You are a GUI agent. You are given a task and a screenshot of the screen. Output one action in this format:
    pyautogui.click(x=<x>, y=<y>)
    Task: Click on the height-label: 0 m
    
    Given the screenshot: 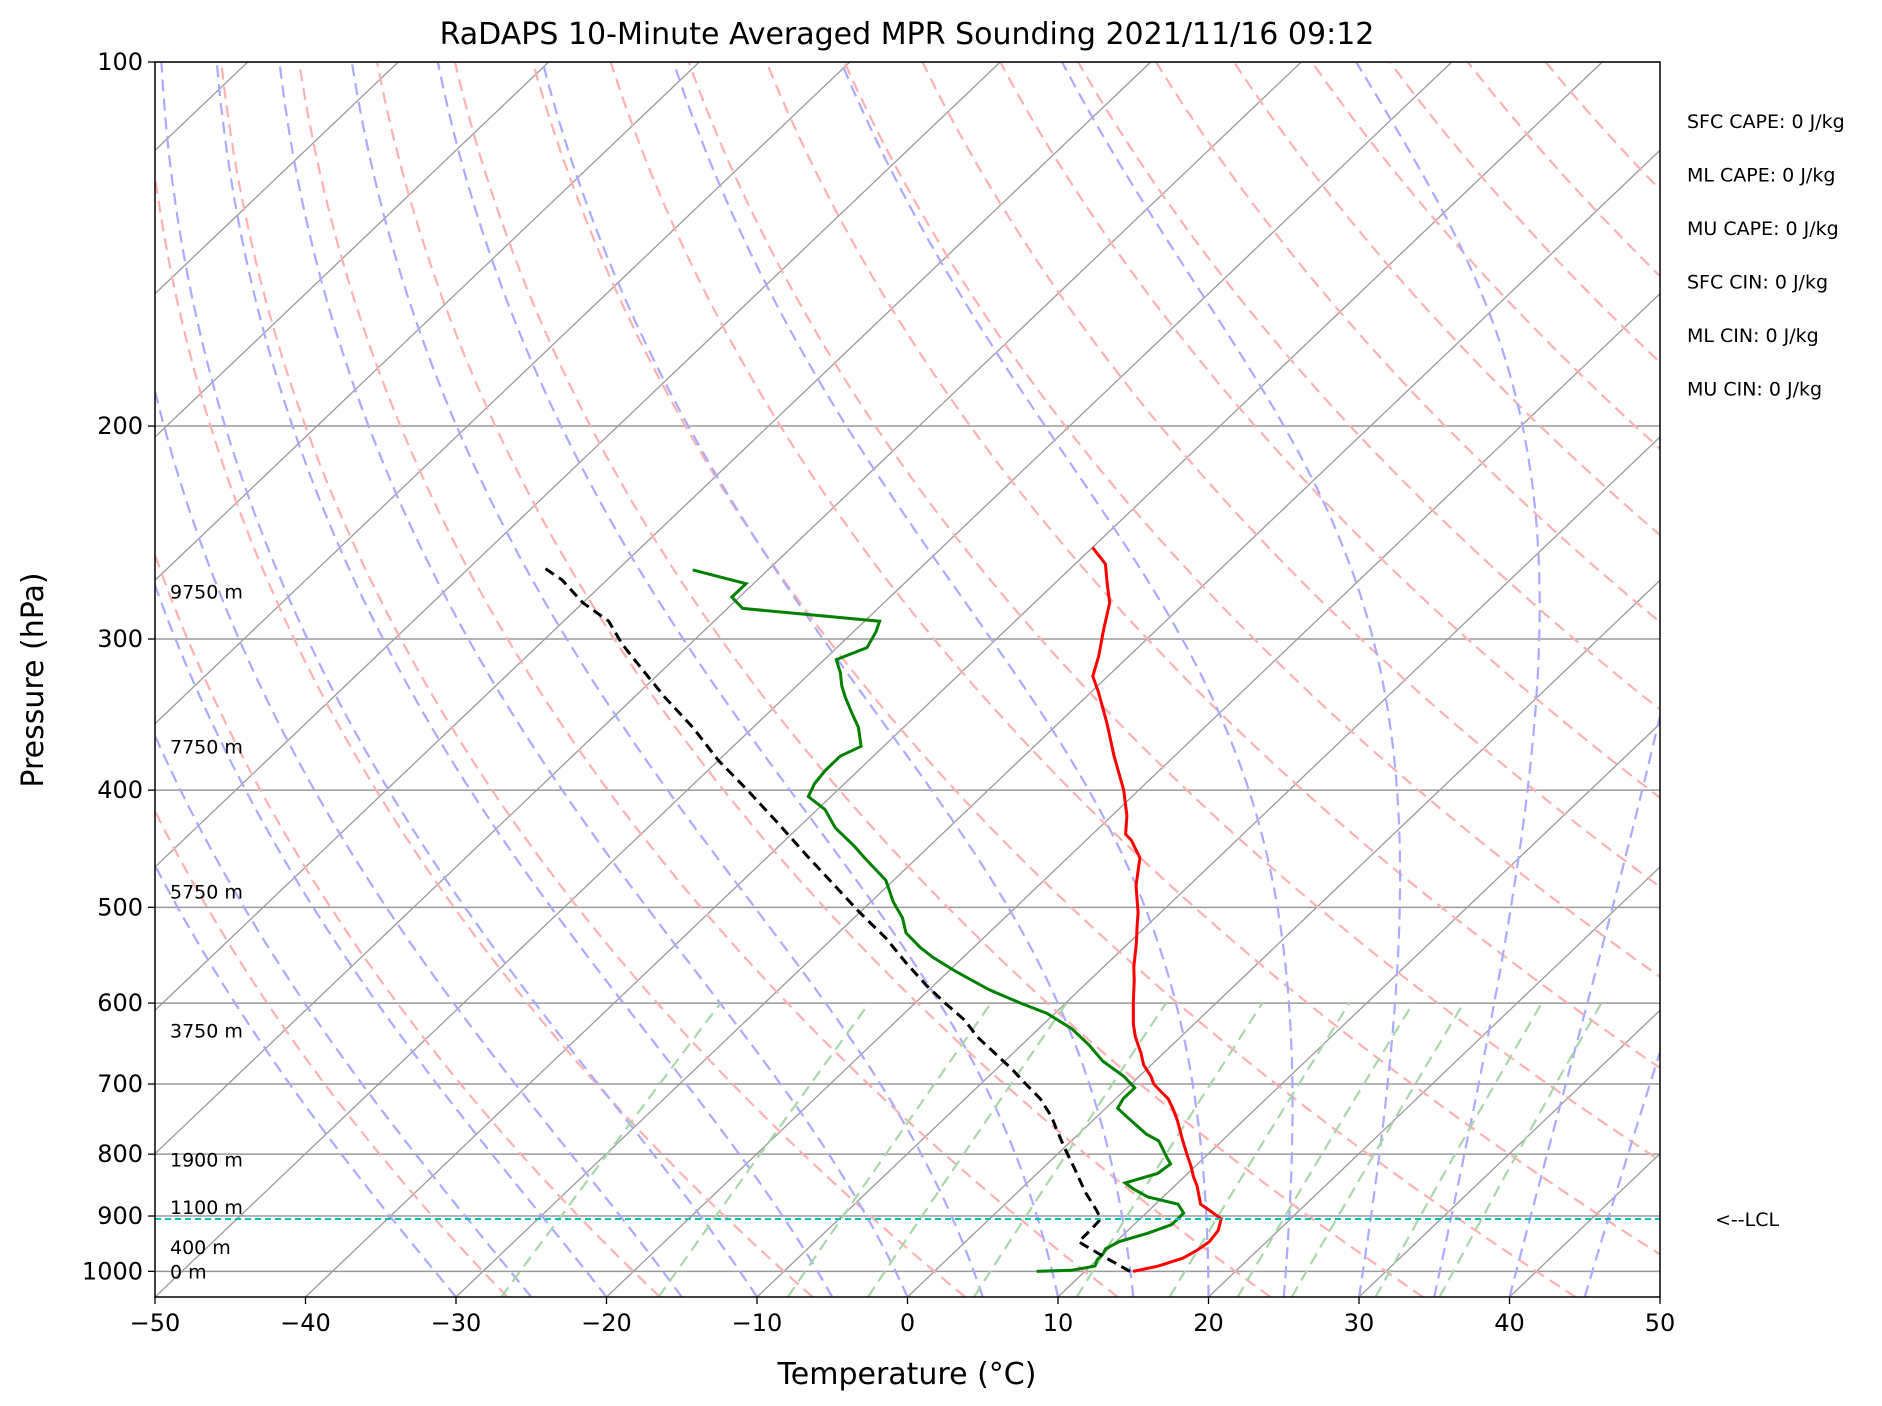 What is the action you would take?
    pyautogui.click(x=188, y=1272)
    